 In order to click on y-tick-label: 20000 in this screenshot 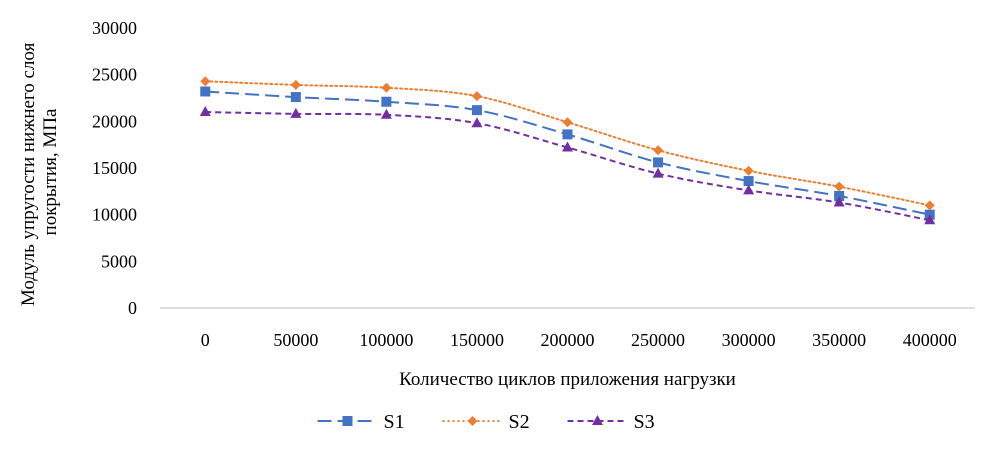, I will do `click(114, 121)`.